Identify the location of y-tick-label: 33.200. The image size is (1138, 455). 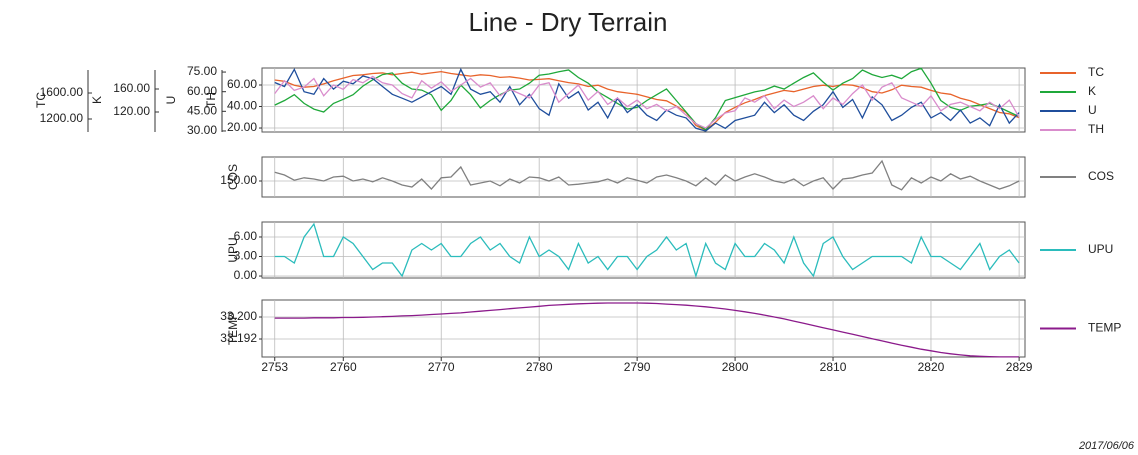
(238, 316).